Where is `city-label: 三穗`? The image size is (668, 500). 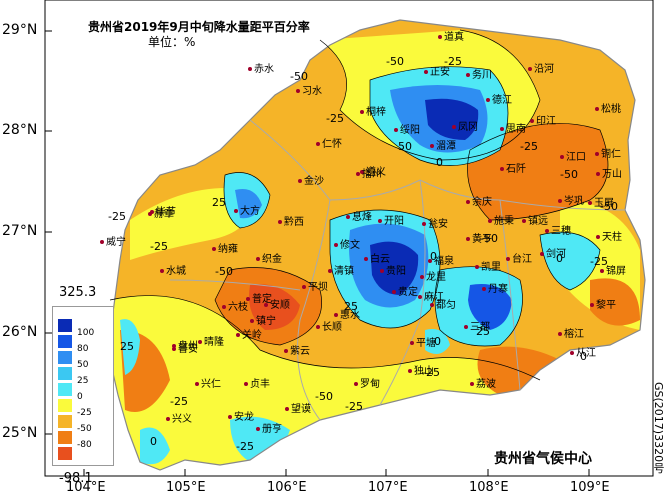
city-label: 三穗 is located at coordinates (558, 229).